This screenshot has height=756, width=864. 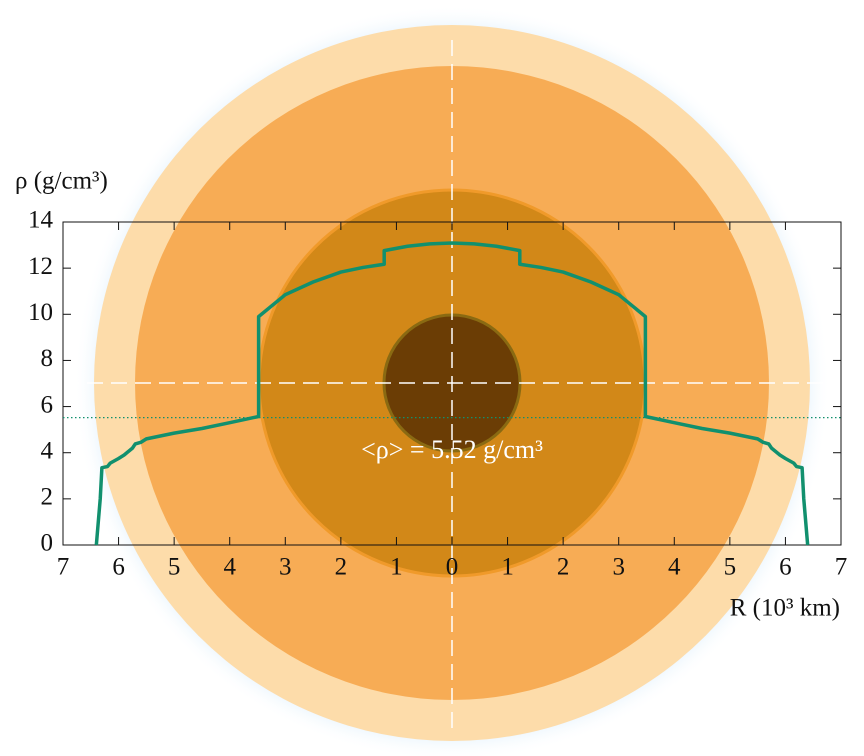 What do you see at coordinates (452, 567) in the screenshot?
I see `x-tick-label: 0` at bounding box center [452, 567].